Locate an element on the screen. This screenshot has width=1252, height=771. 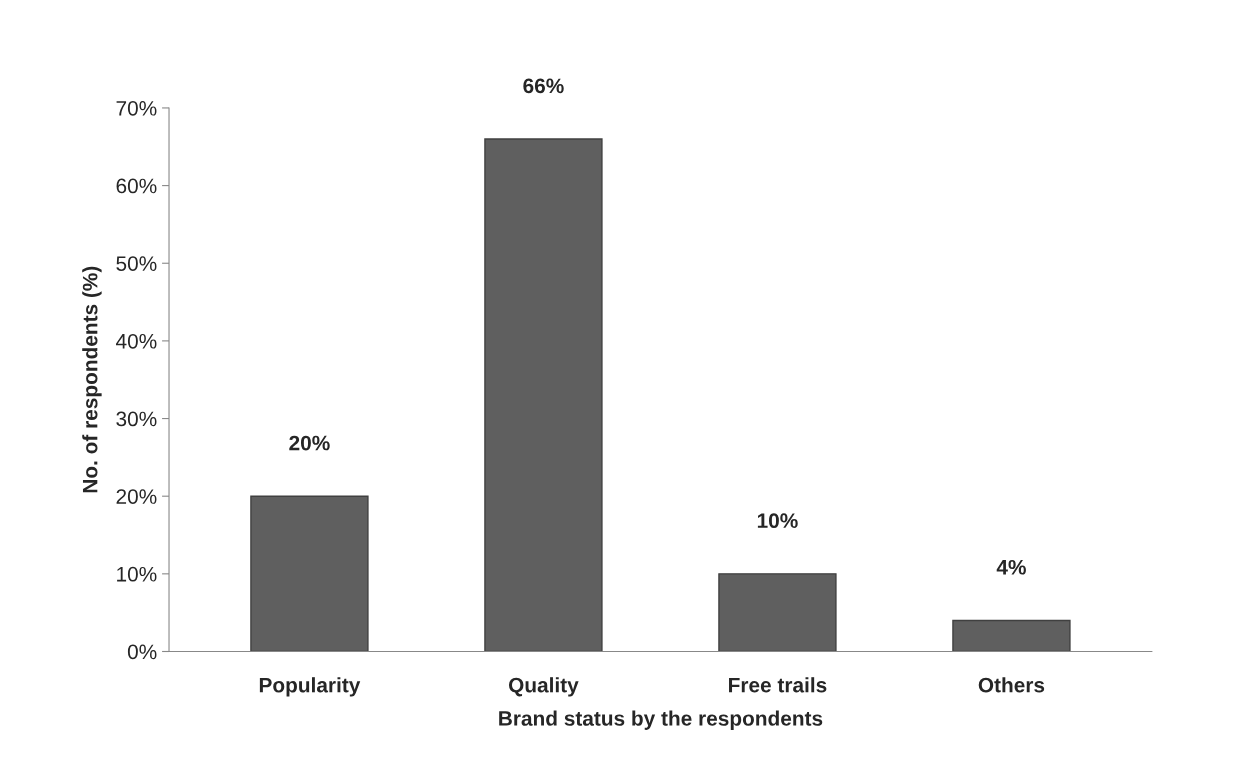
y-tick-label: 0% is located at coordinates (142, 652).